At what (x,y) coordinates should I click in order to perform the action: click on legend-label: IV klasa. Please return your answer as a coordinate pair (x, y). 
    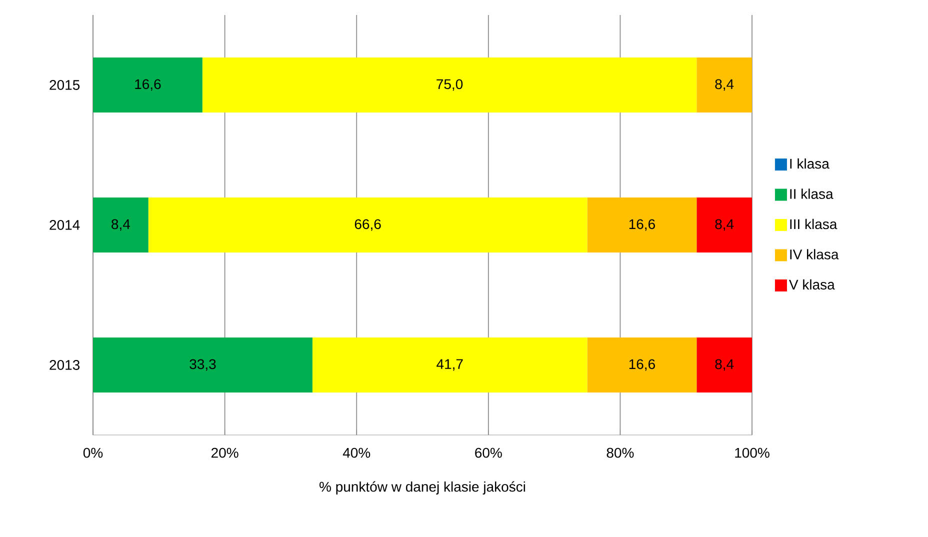
    Looking at the image, I should click on (814, 254).